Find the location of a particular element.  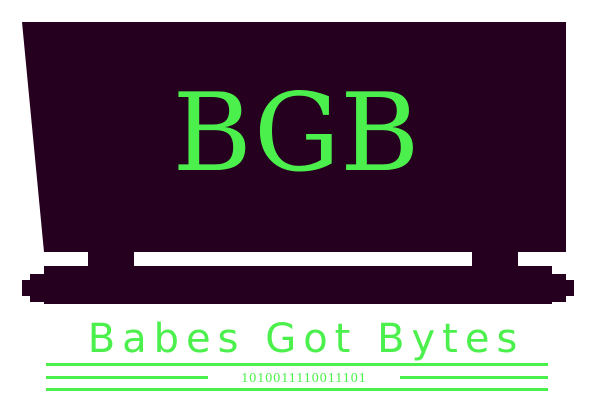

cart-wheel-left is located at coordinates (111, 259).